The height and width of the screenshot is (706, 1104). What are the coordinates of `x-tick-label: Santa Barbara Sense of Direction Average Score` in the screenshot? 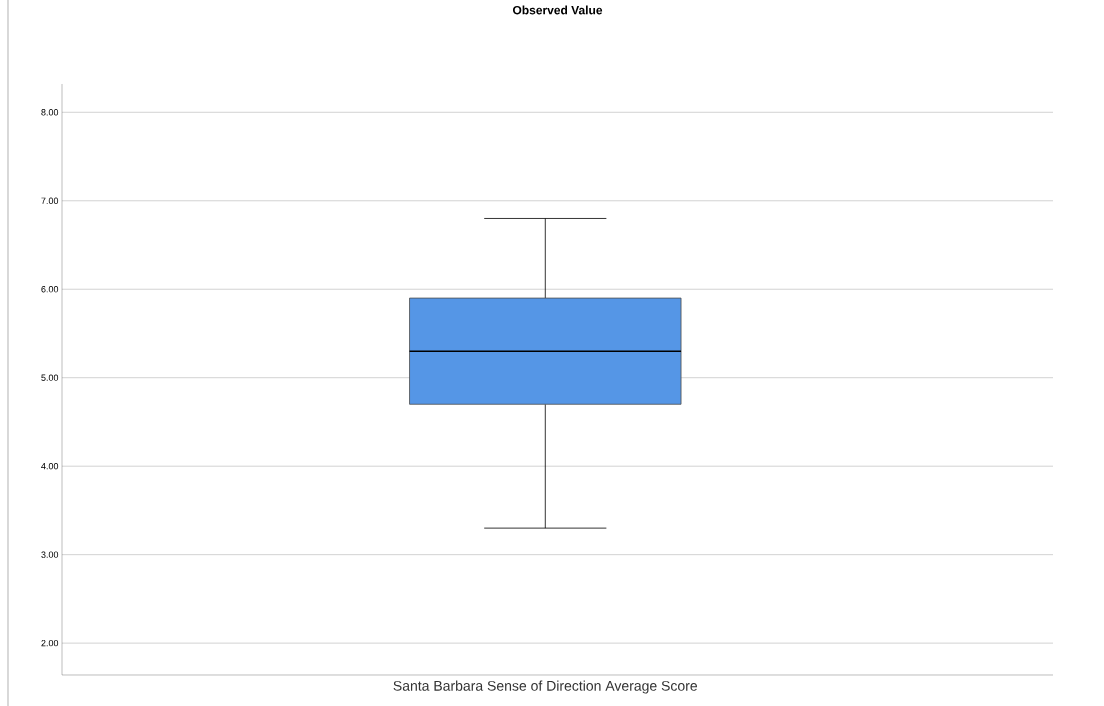 It's located at (545, 687).